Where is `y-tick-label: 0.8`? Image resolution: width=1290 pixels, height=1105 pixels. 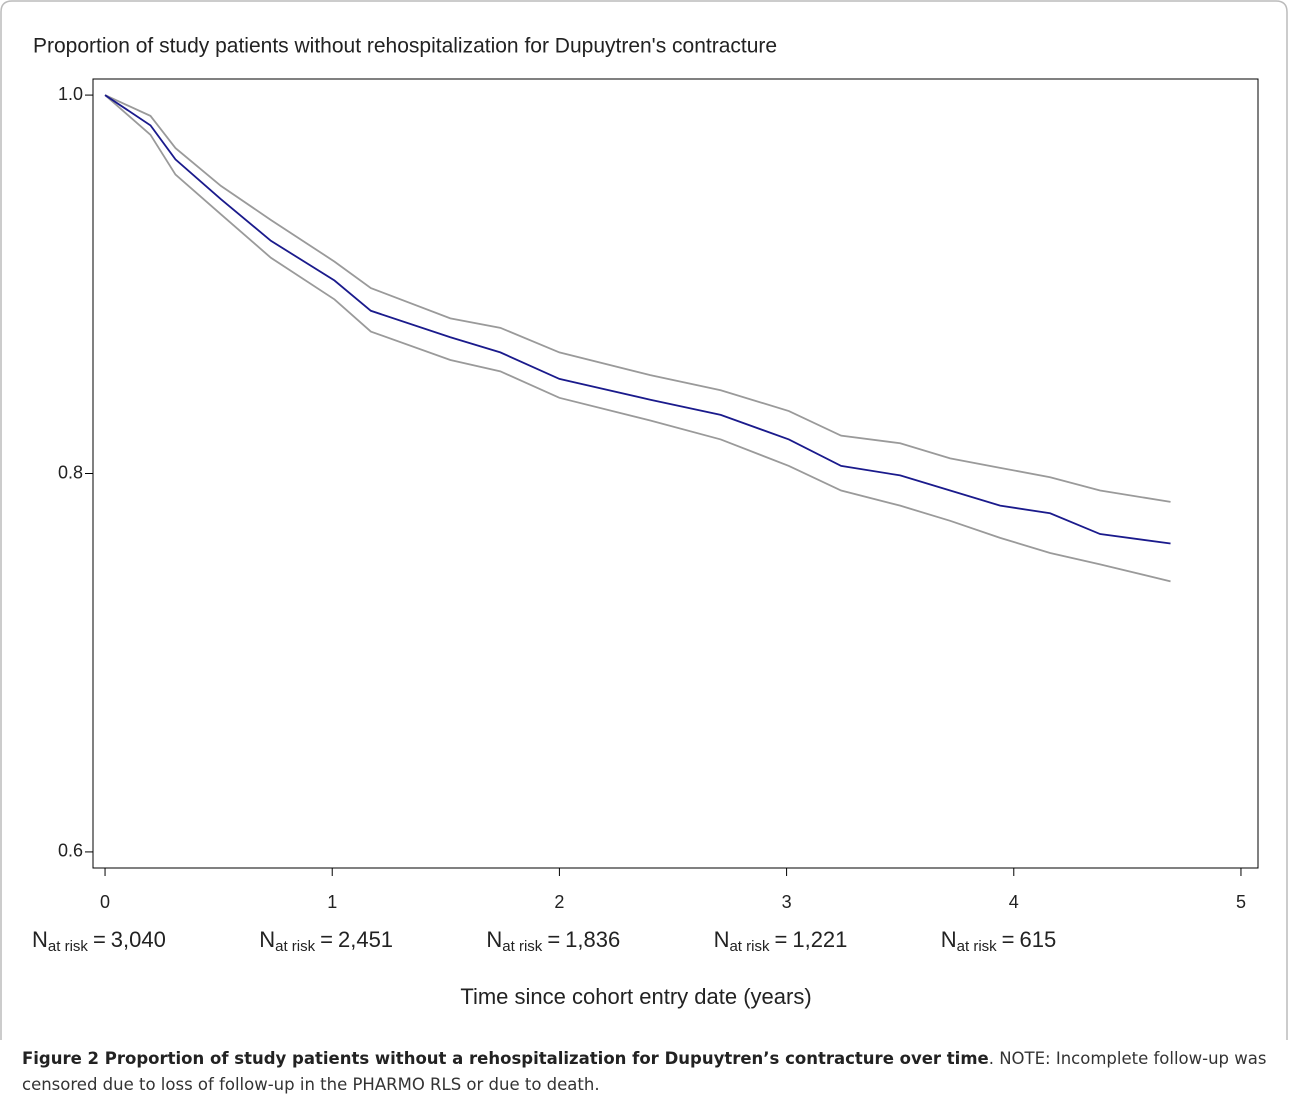
y-tick-label: 0.8 is located at coordinates (70, 472).